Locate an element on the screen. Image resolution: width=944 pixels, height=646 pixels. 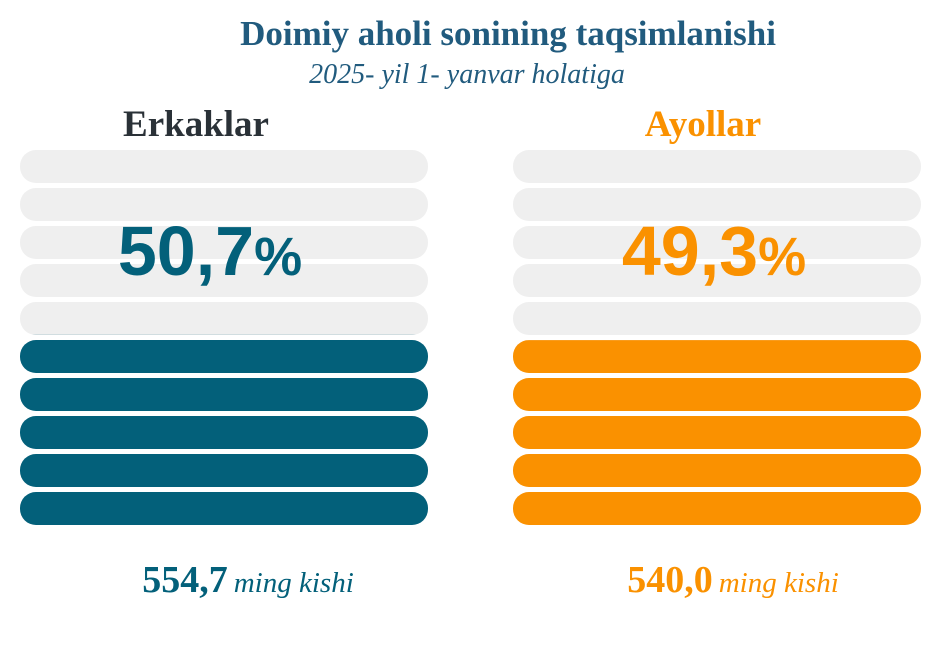
women-percent-sign: % is located at coordinates (782, 257).